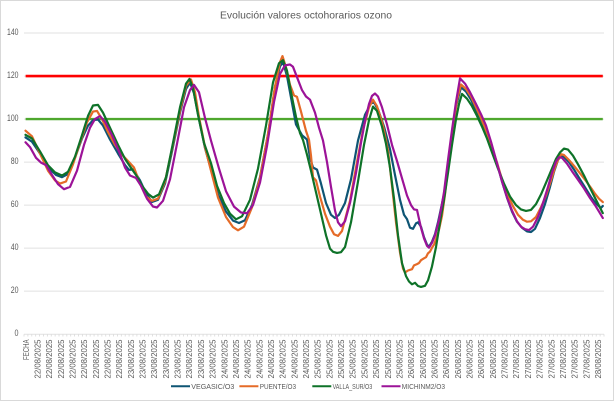  What do you see at coordinates (306, 16) in the screenshot?
I see `svg-text:Evolución valores octohorarios: Evolución valores octohorarios ozono` at bounding box center [306, 16].